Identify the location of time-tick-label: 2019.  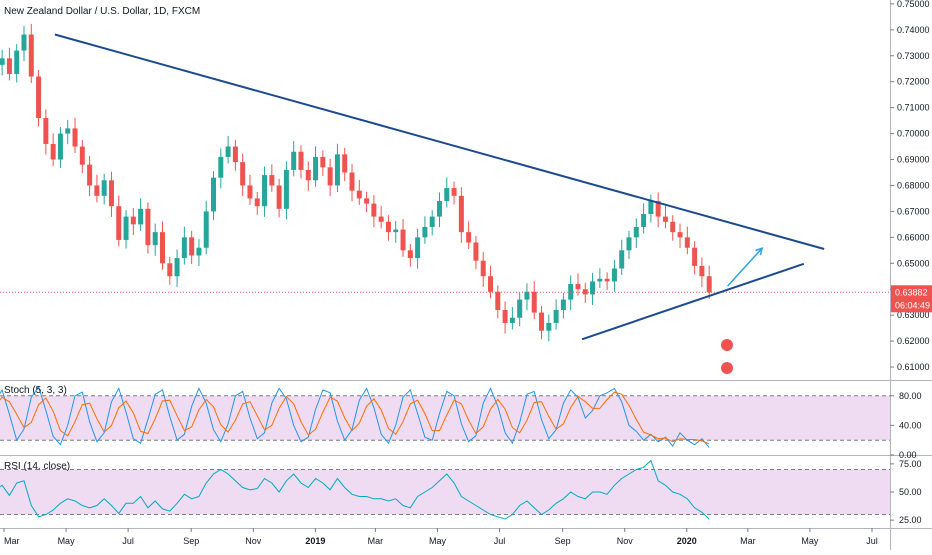
(315, 541).